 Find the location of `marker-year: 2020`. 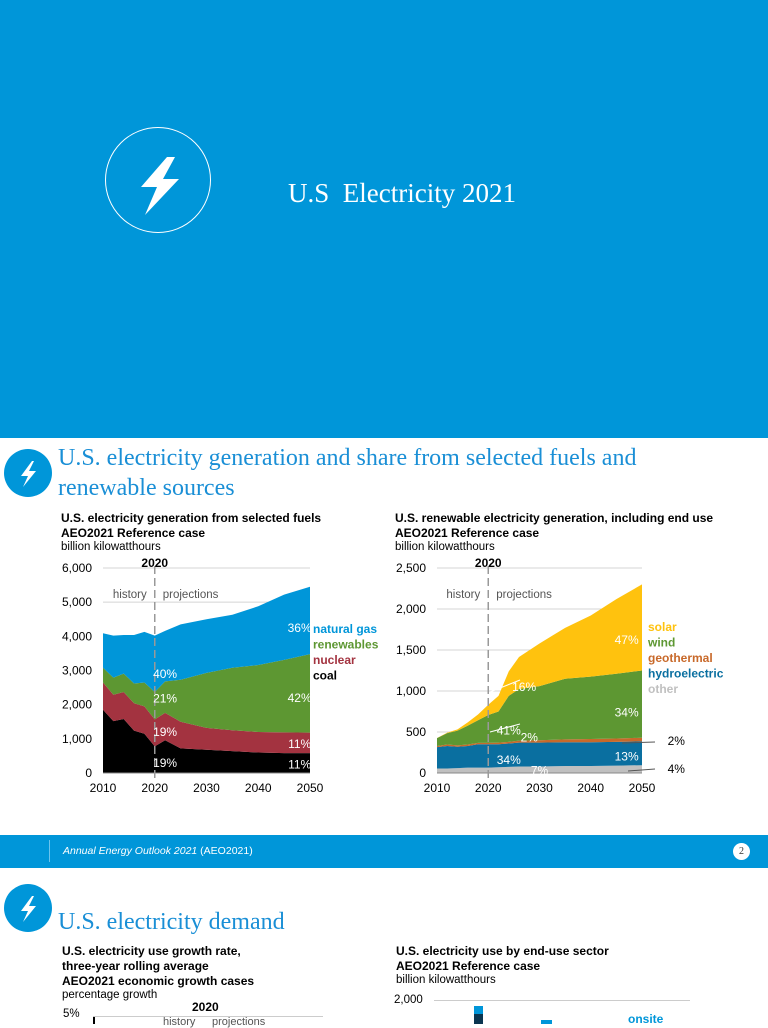

marker-year: 2020 is located at coordinates (205, 1007).